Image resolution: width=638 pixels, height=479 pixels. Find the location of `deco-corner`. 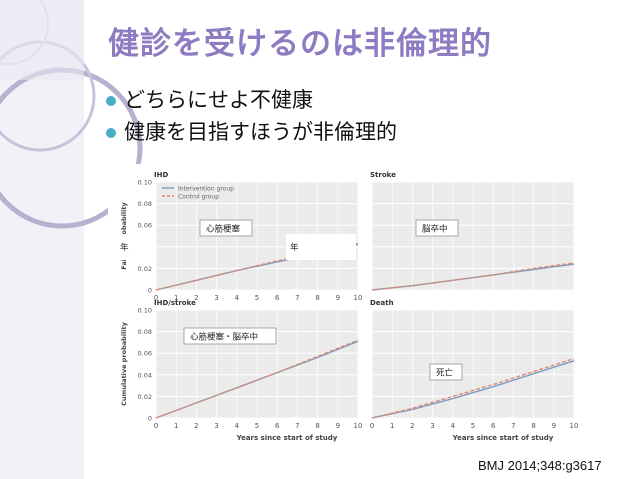

deco-corner is located at coordinates (42, 40).